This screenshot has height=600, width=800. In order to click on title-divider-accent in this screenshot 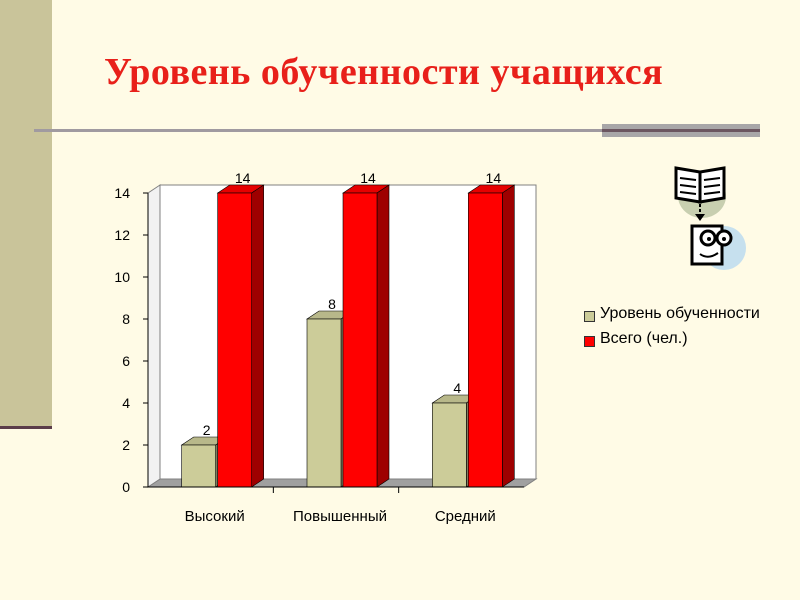, I will do `click(681, 130)`.